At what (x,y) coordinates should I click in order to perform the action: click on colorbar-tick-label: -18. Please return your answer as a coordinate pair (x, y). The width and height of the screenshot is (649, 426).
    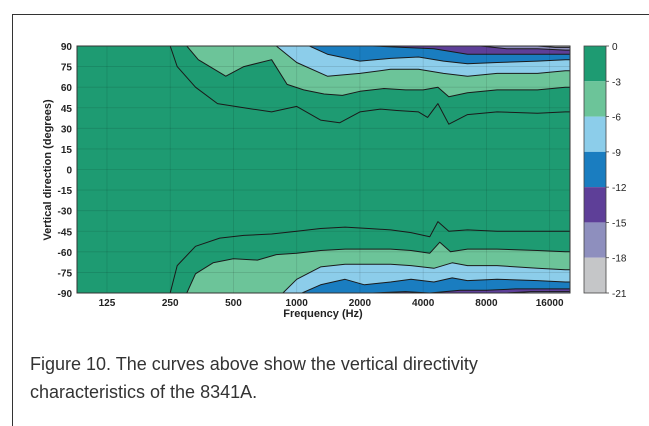
    Looking at the image, I should click on (619, 259).